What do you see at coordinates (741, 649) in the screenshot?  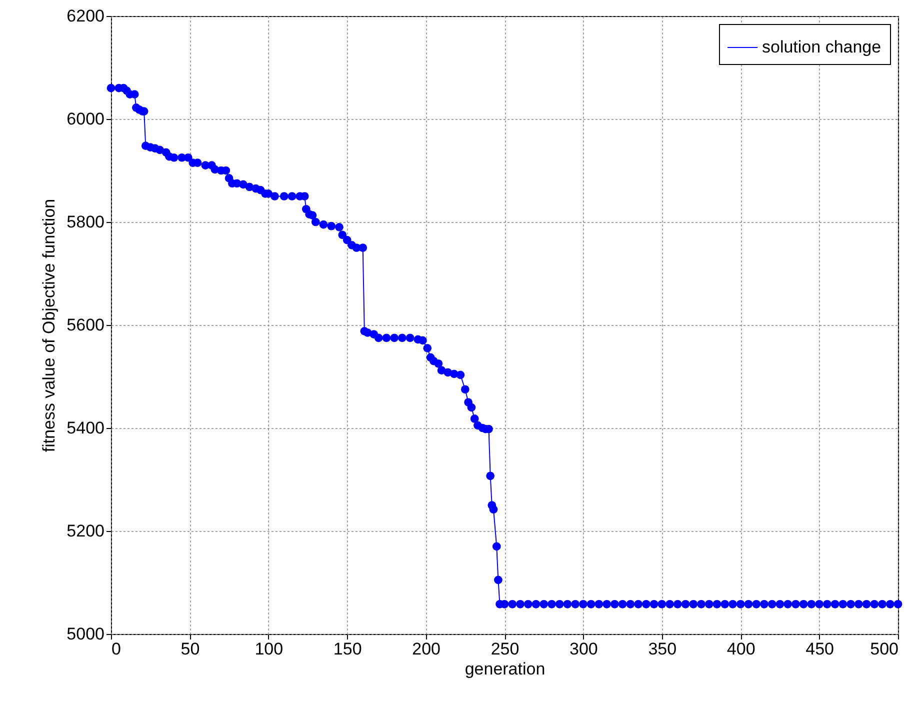 I see `x-tick-label: 400` at bounding box center [741, 649].